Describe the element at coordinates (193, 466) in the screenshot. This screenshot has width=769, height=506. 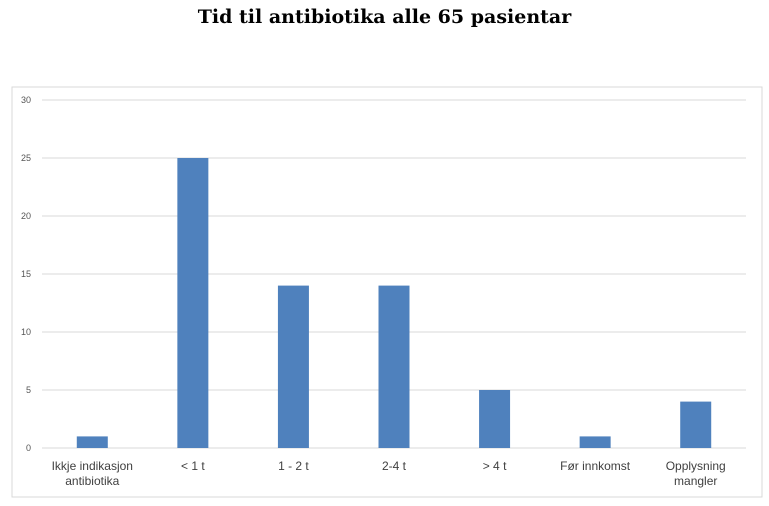
I see `x-tick-label: < 1 t` at that location.